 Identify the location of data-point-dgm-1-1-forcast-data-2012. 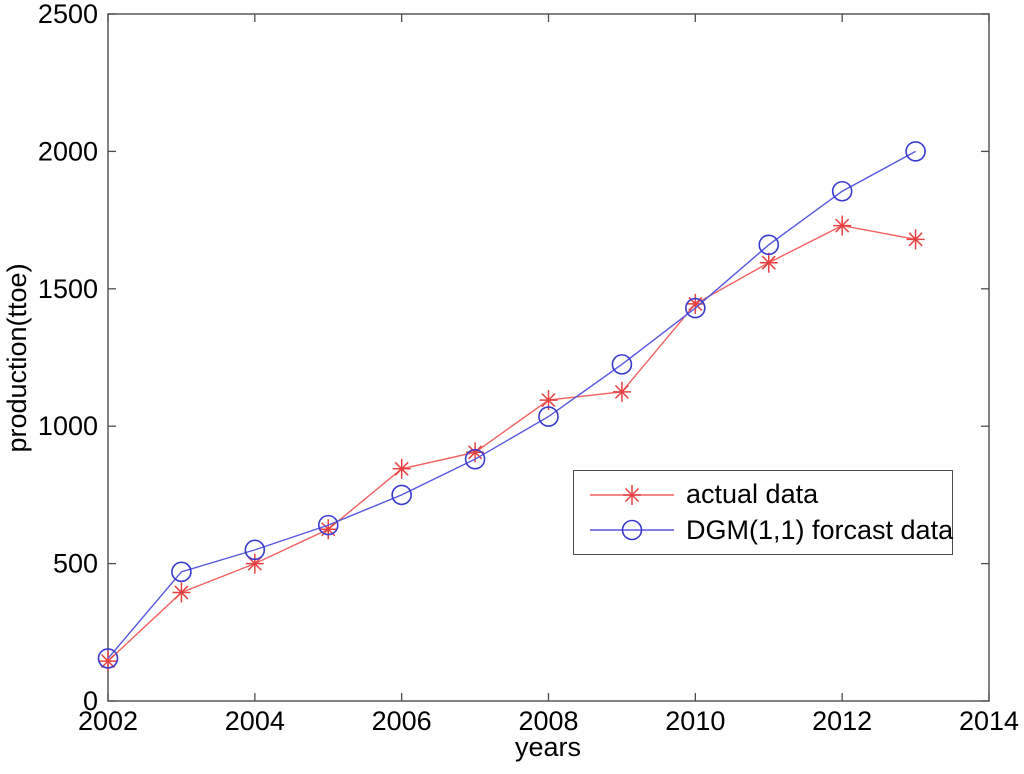
(842, 191).